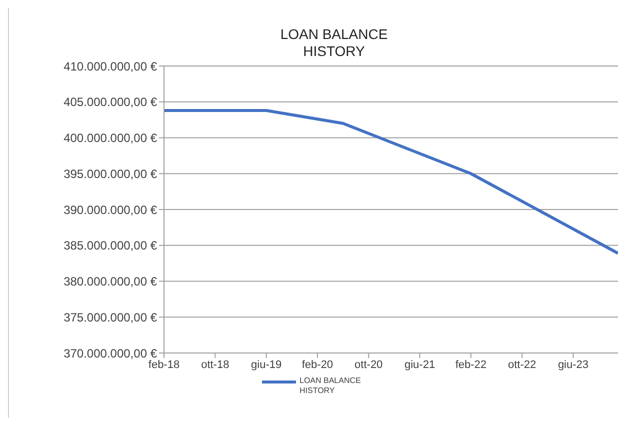 The image size is (631, 425). I want to click on x-tick-label: ott-22, so click(522, 364).